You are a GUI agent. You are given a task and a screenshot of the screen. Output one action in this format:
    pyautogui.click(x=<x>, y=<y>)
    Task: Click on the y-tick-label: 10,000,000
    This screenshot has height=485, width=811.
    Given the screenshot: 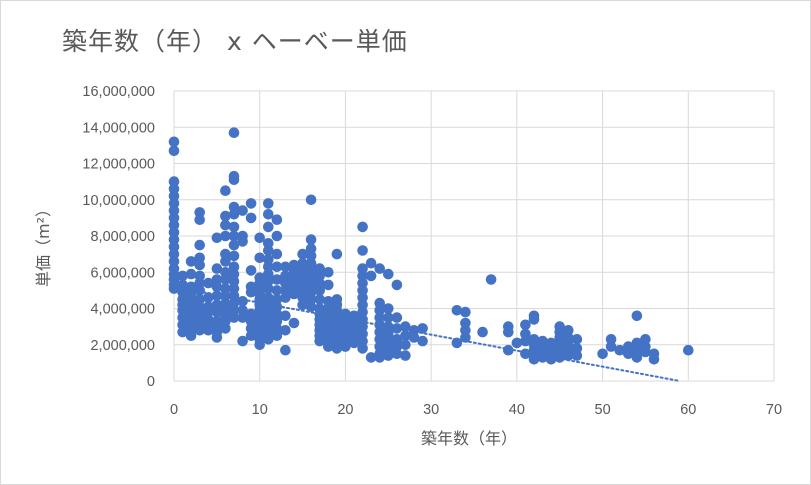 What is the action you would take?
    pyautogui.click(x=118, y=201)
    